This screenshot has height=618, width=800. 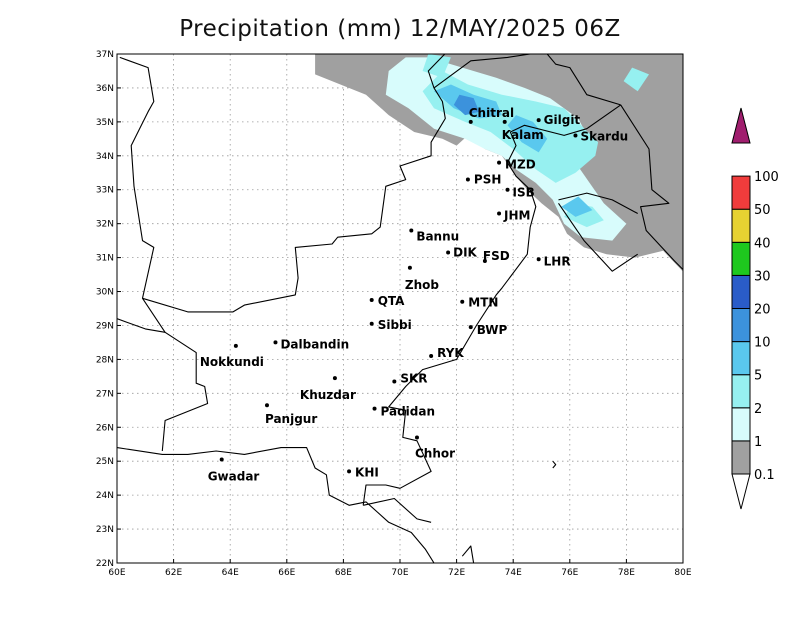 I want to click on city-label: Gwadar, so click(x=234, y=477).